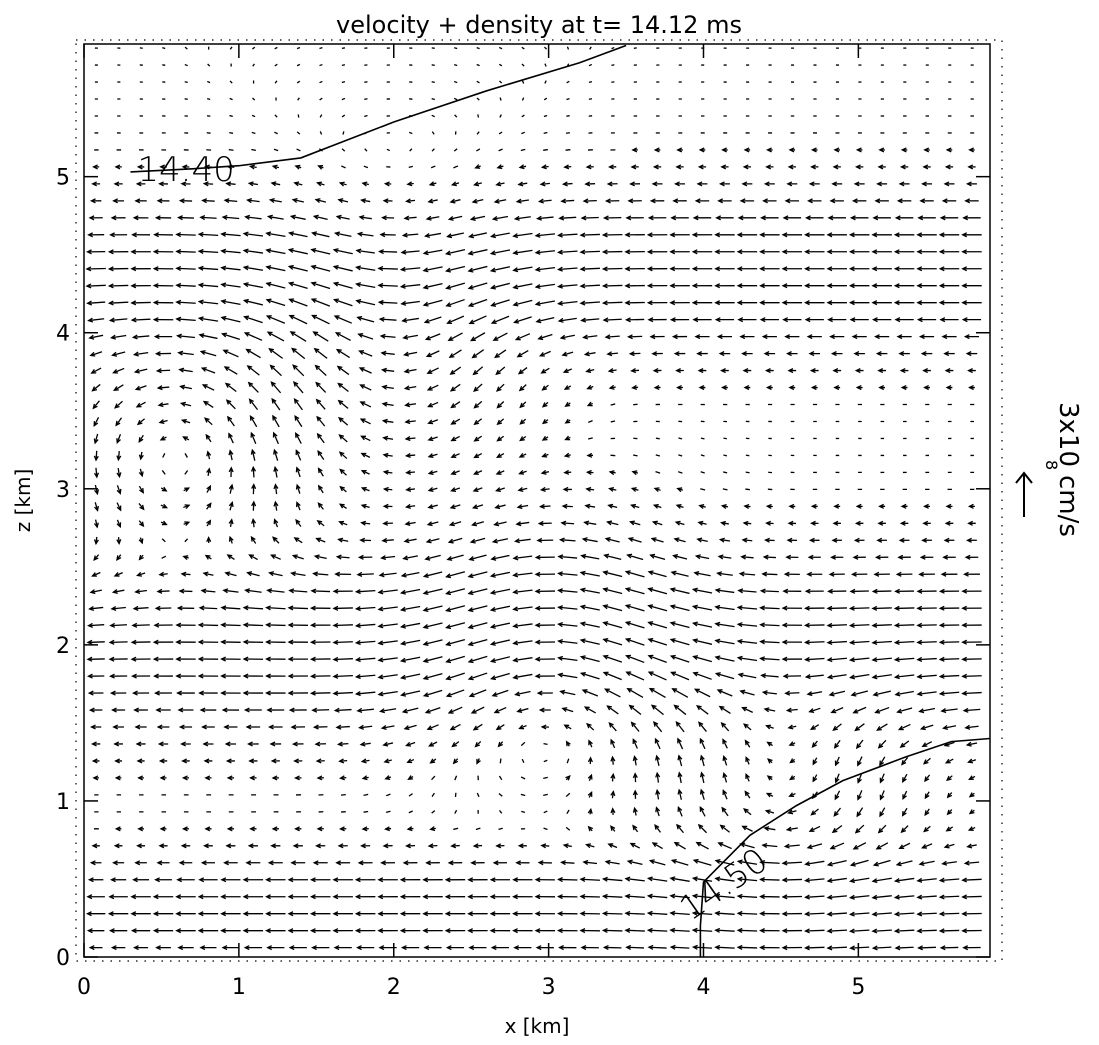 This screenshot has height=1045, width=1099. What do you see at coordinates (1049, 469) in the screenshot?
I see `reference-vector: 3x10 8 cm/s` at bounding box center [1049, 469].